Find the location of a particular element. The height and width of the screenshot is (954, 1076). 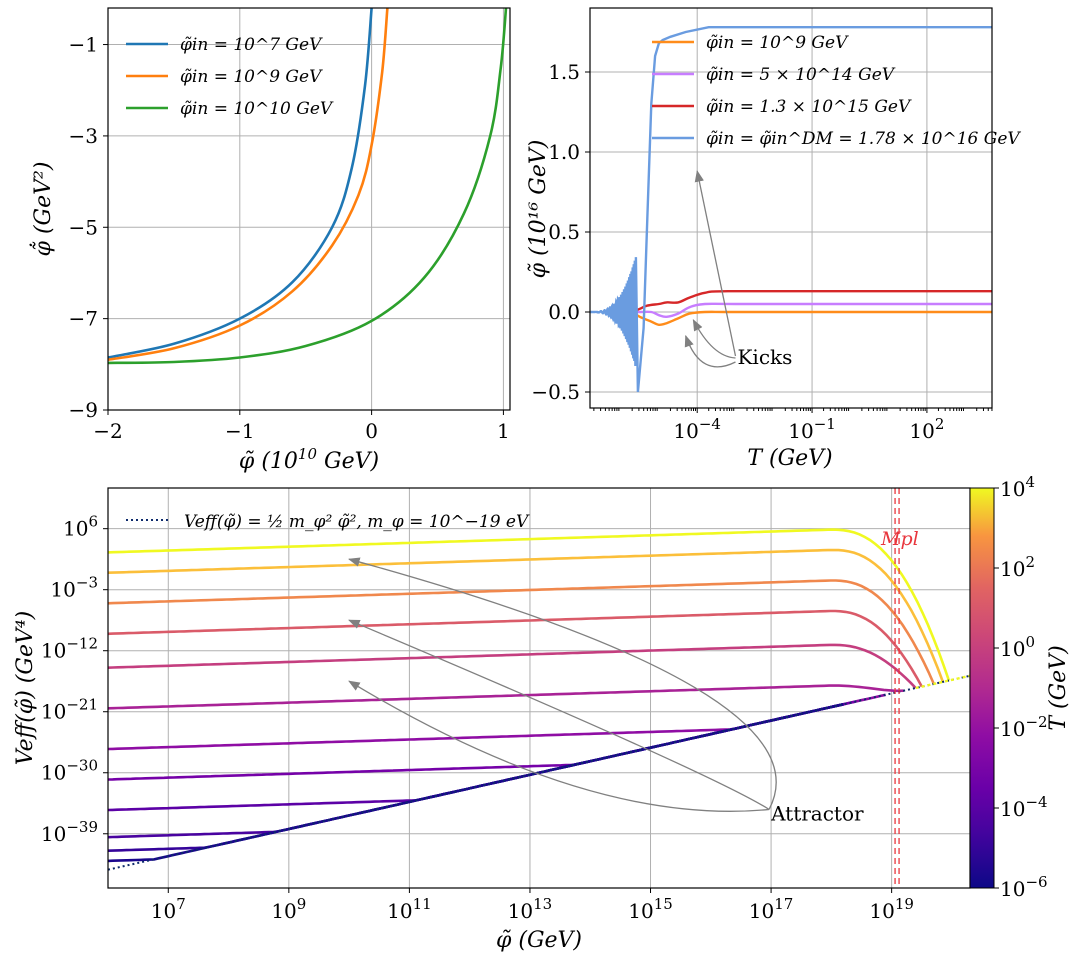

colorbar is located at coordinates (982, 688).